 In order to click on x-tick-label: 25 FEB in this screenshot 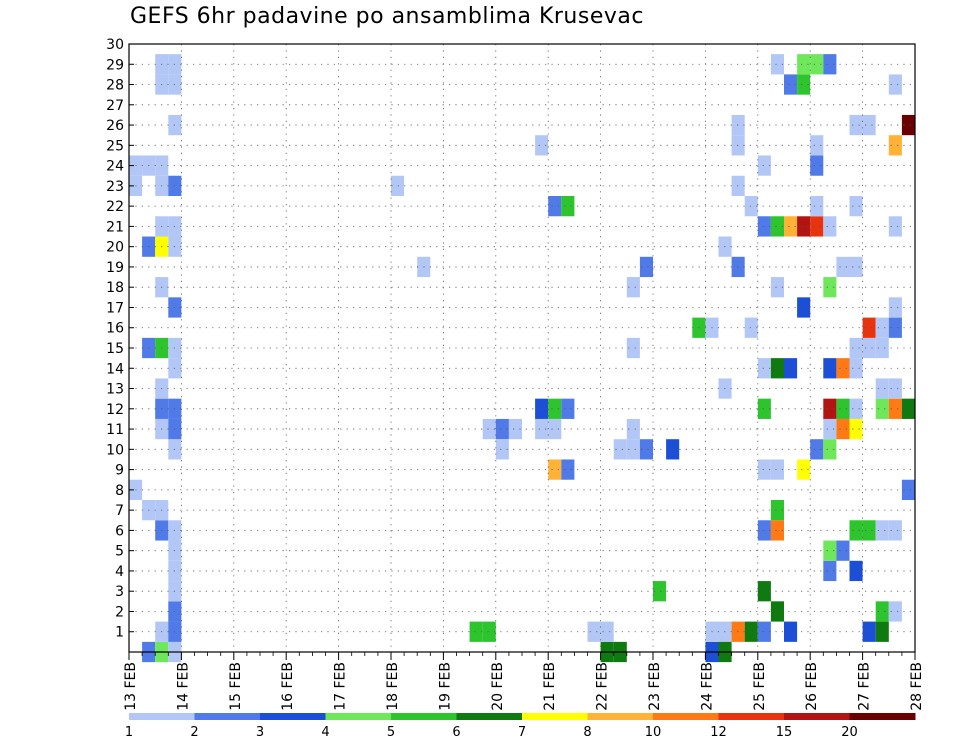, I will do `click(760, 686)`.